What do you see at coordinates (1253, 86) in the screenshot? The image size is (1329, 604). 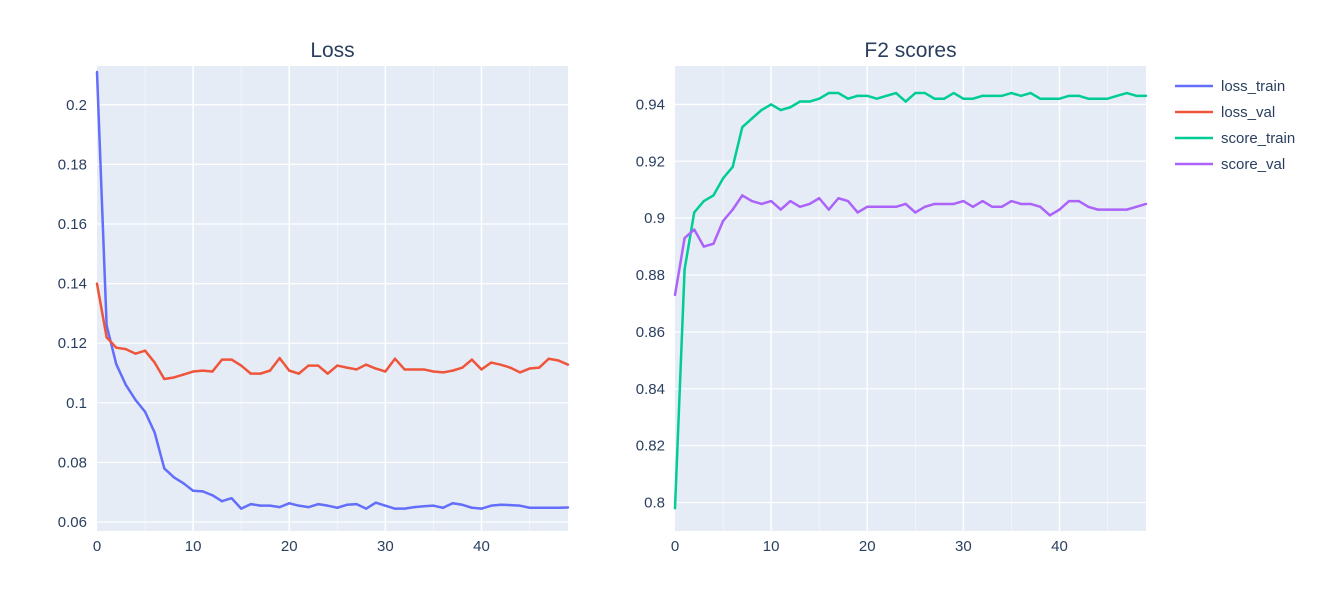 I see `legend-label: loss_train` at bounding box center [1253, 86].